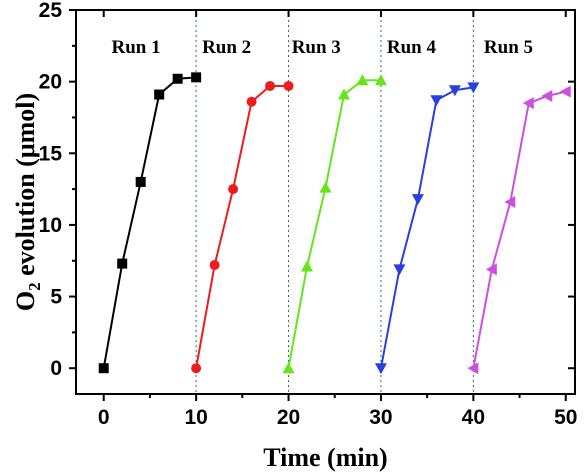 Image resolution: width=588 pixels, height=476 pixels. Describe the element at coordinates (195, 417) in the screenshot. I see `x-tick-label-10: 10` at that location.